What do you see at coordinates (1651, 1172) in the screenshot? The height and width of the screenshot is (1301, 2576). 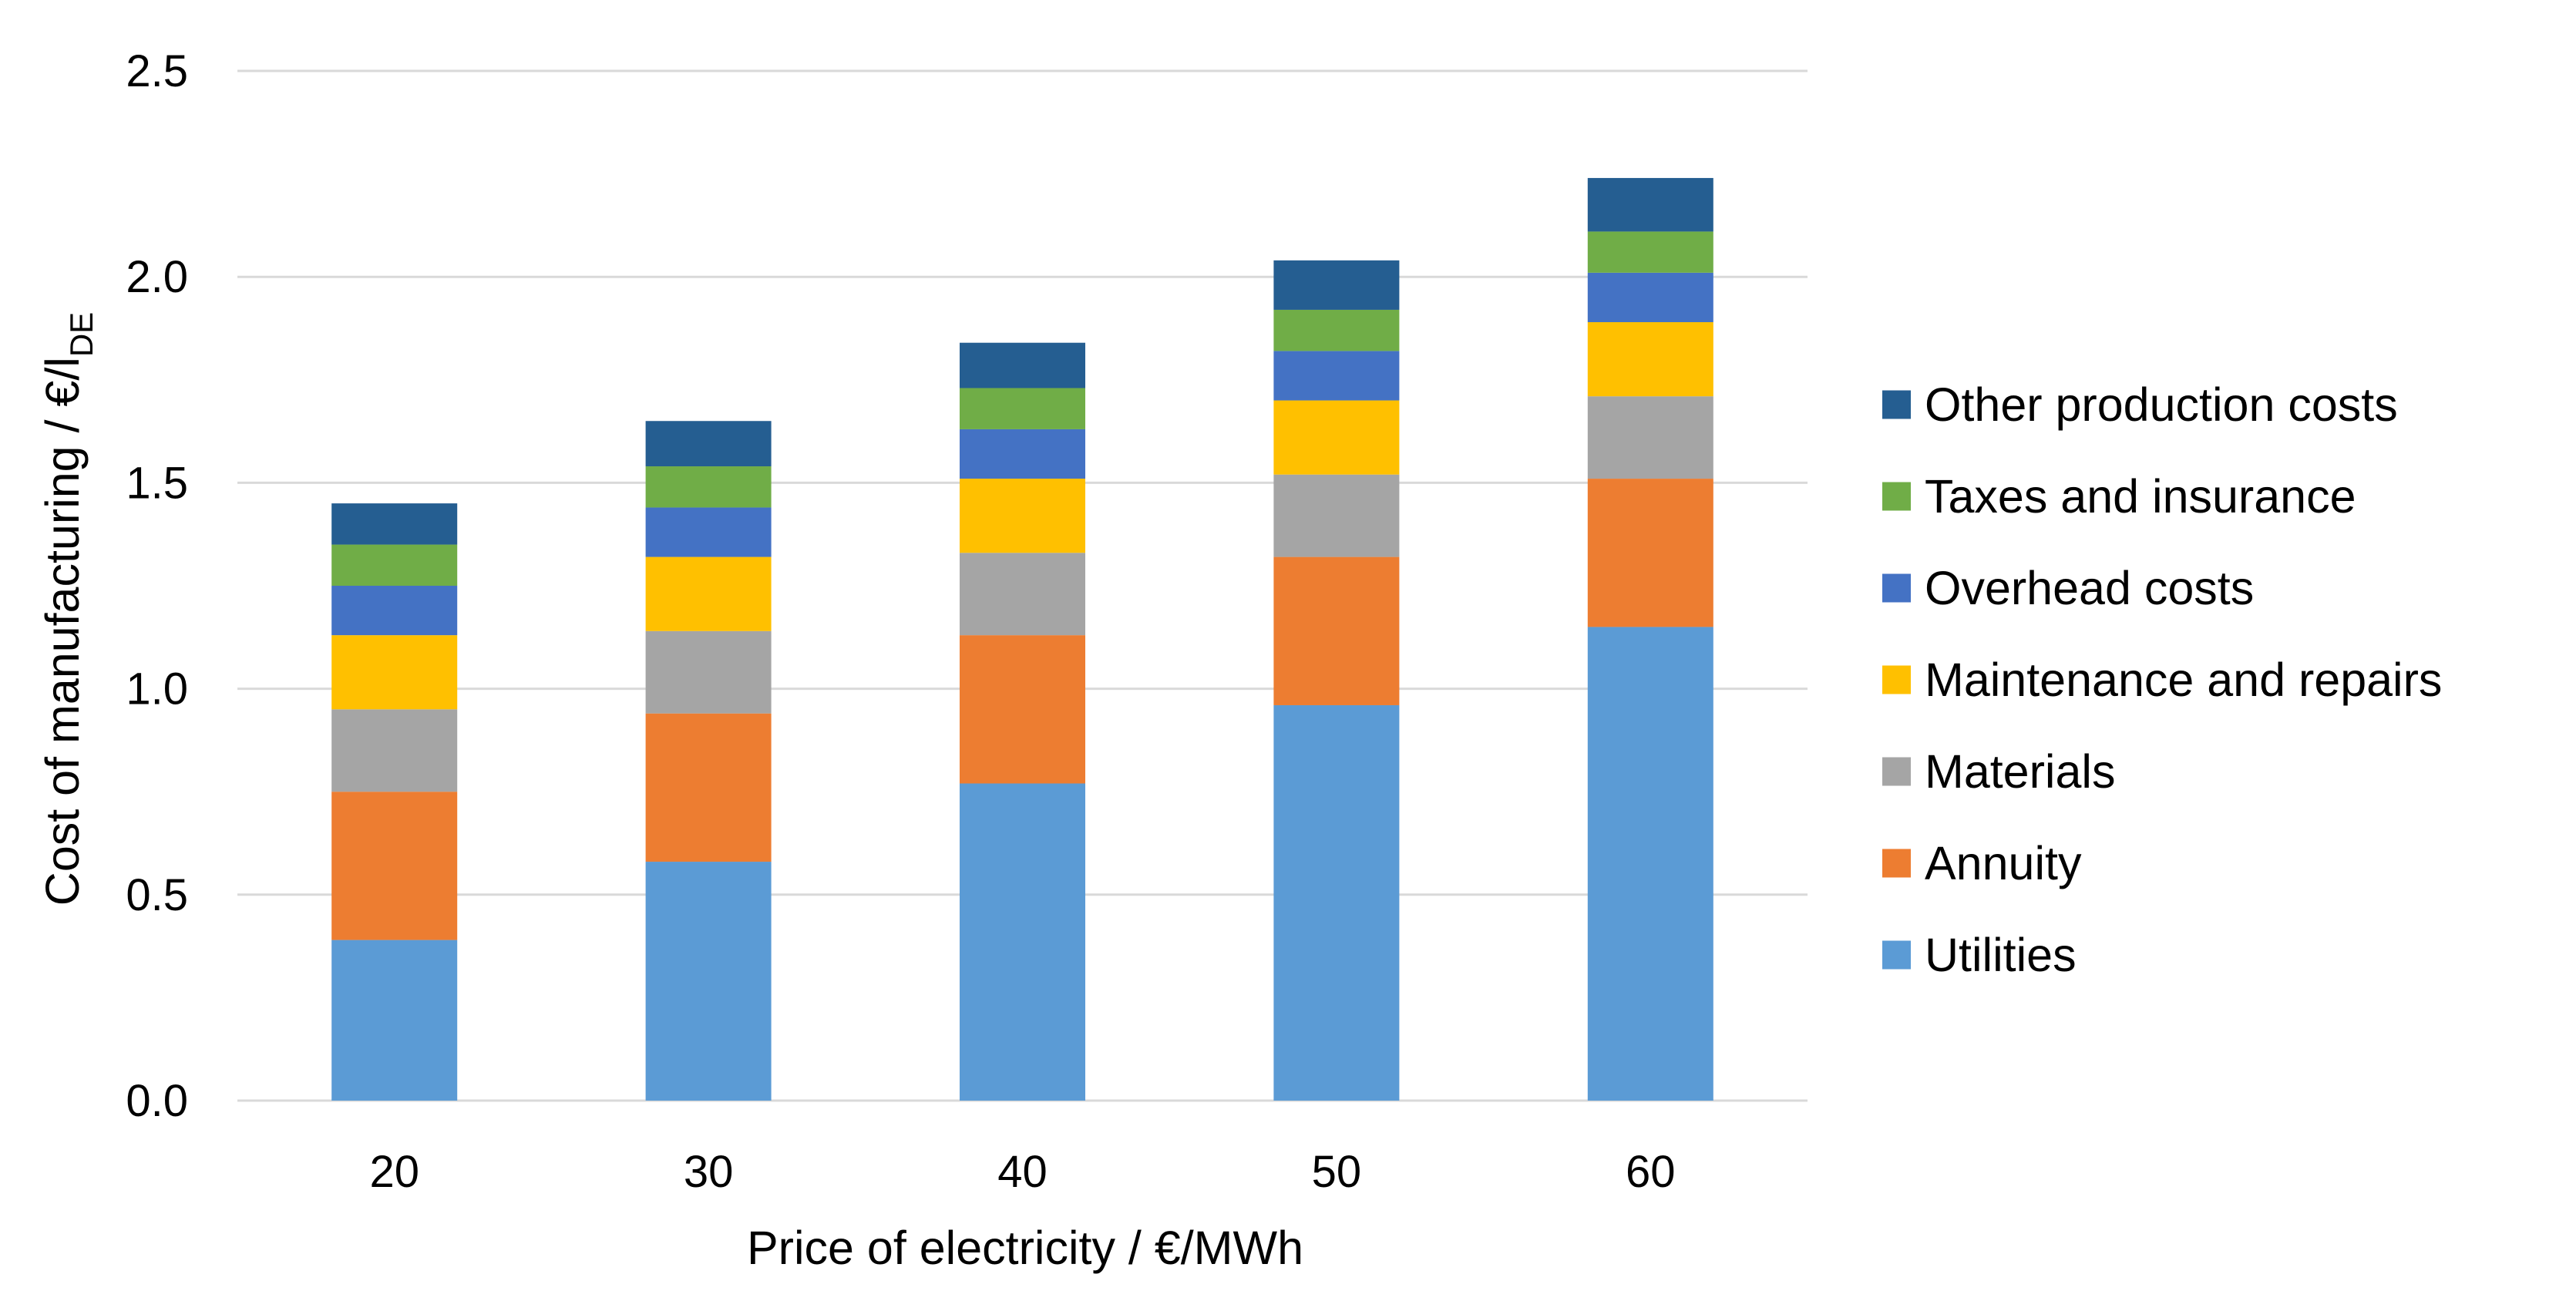 I see `x-tick-label: 60` at bounding box center [1651, 1172].